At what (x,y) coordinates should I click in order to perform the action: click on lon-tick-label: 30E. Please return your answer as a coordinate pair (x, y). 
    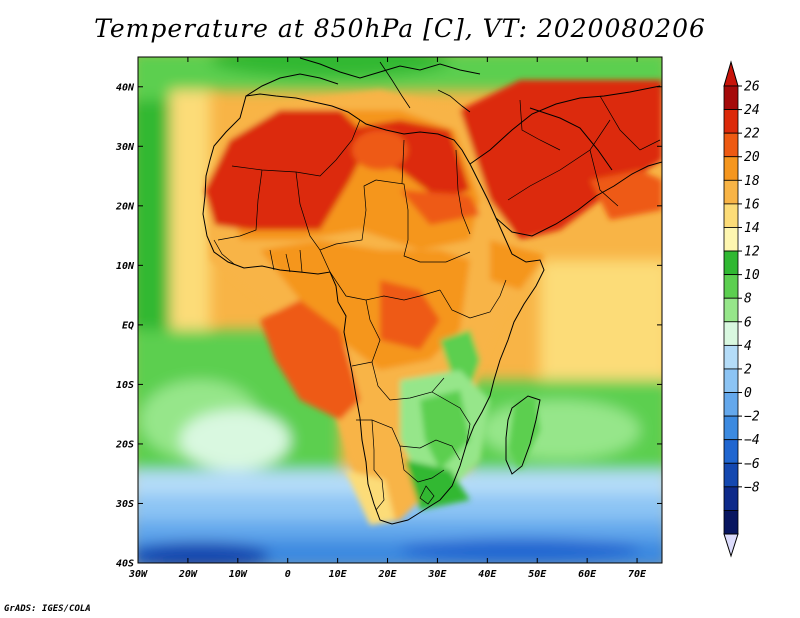
    Looking at the image, I should click on (437, 574).